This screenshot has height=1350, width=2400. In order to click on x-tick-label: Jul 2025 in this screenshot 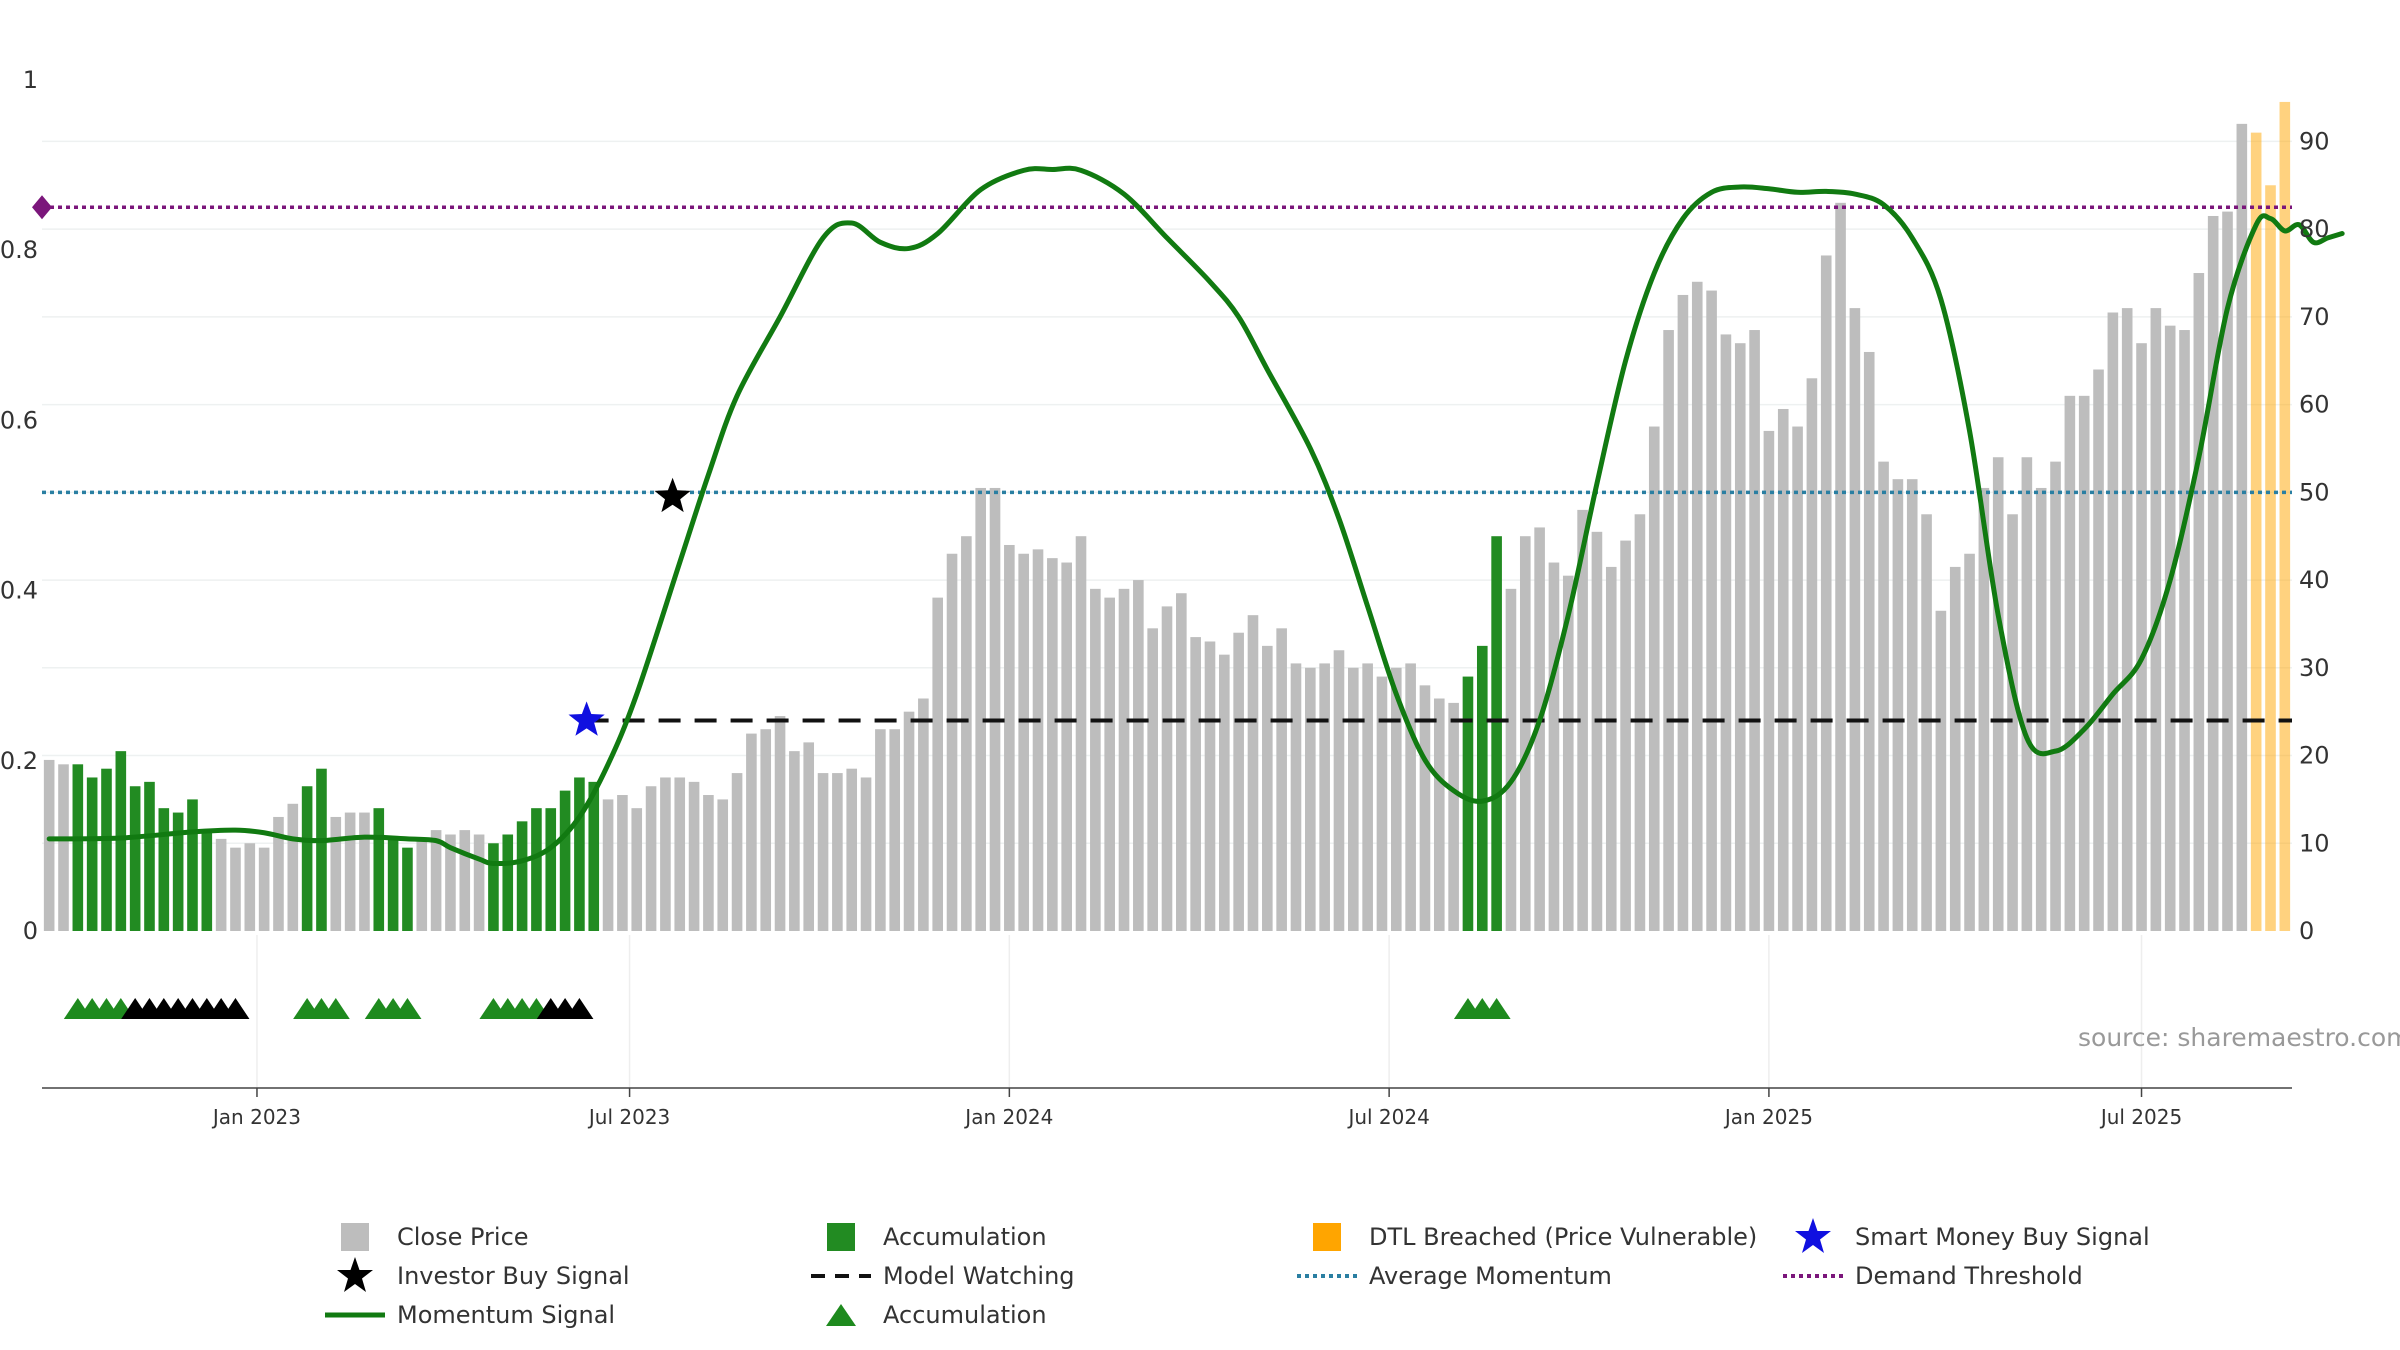, I will do `click(2140, 1117)`.